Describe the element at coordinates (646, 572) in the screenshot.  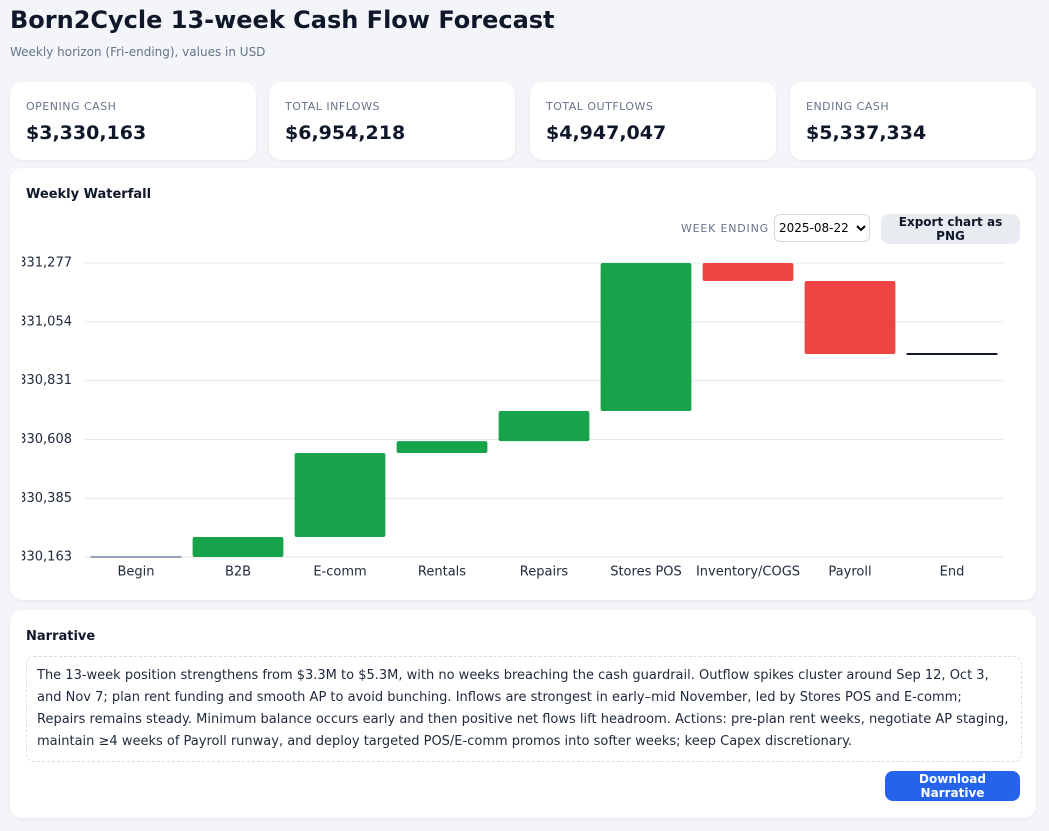
I see `x-tick-label: Stores POS` at that location.